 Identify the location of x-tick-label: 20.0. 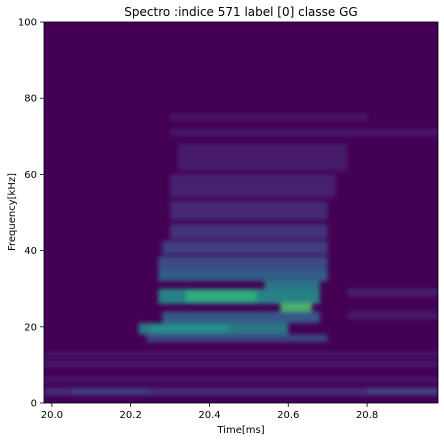
(52, 415).